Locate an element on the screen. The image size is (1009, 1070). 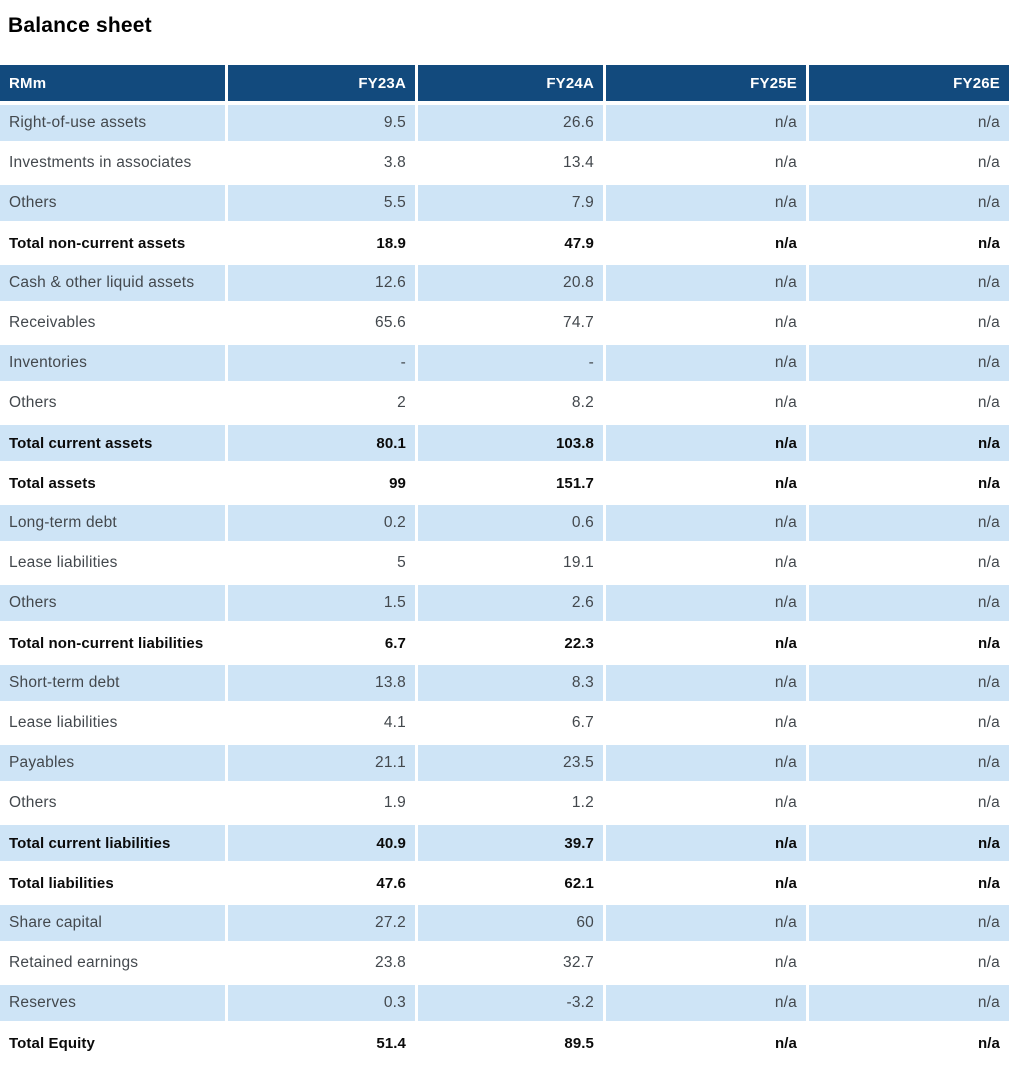
value-cell-fy23a: 0.3 is located at coordinates (320, 1005).